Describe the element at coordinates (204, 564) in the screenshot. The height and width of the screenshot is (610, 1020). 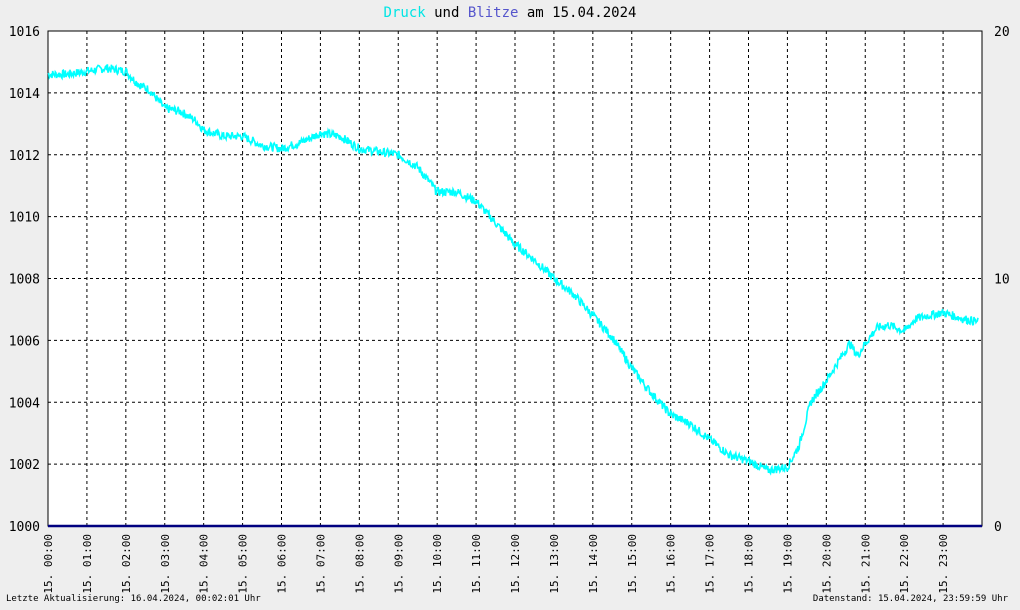
I see `x-tick-label: 15. 04:00` at that location.